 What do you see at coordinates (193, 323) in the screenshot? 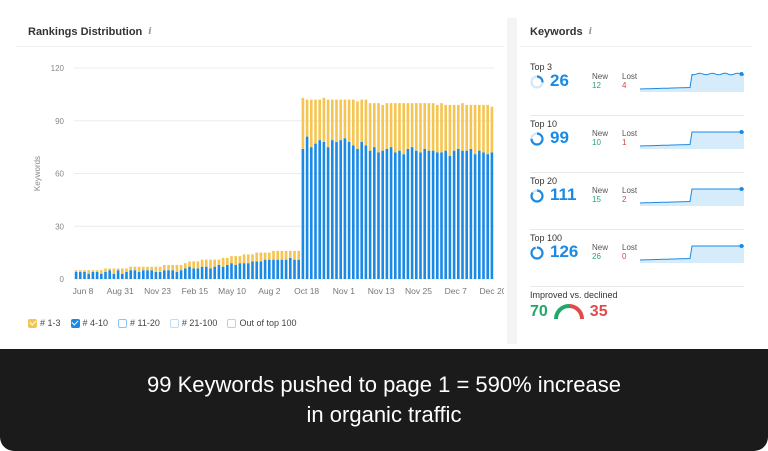
I see `legend-item: # 21-100` at bounding box center [193, 323].